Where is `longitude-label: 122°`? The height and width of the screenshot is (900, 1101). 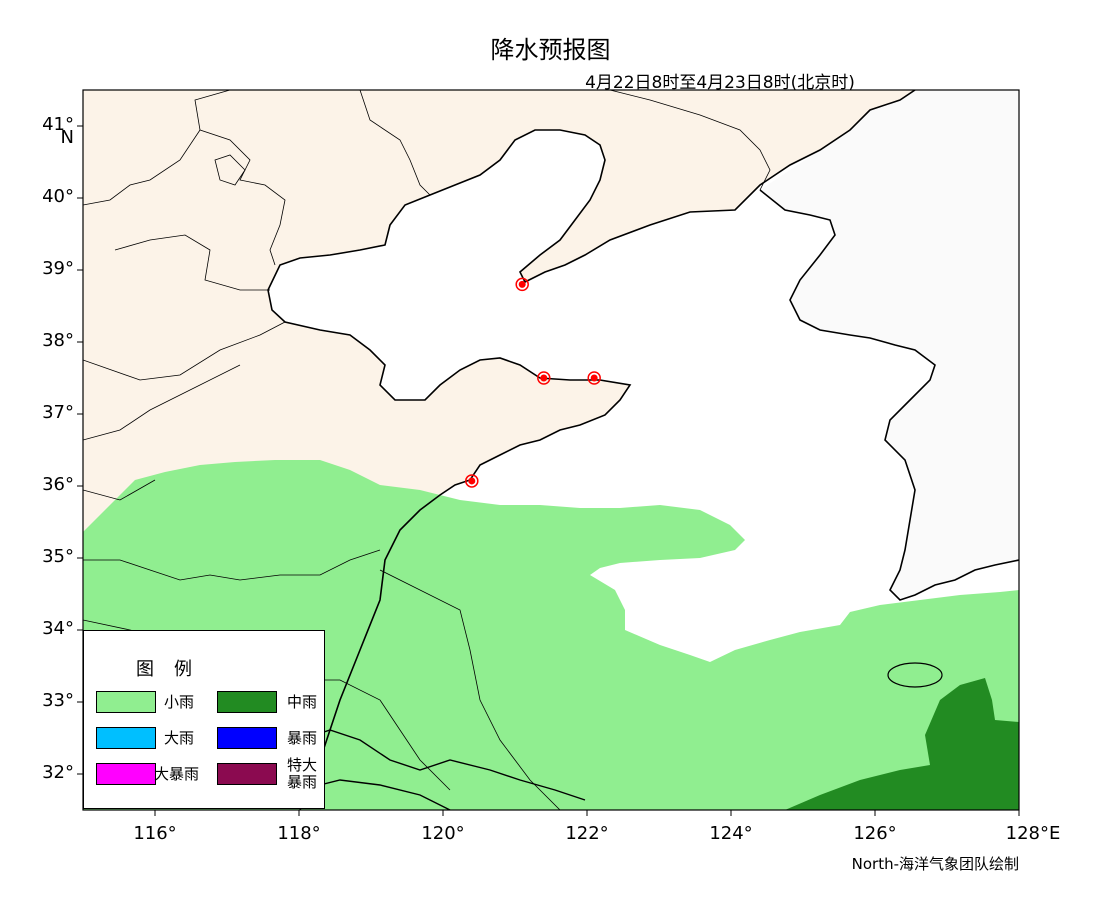 longitude-label: 122° is located at coordinates (587, 833).